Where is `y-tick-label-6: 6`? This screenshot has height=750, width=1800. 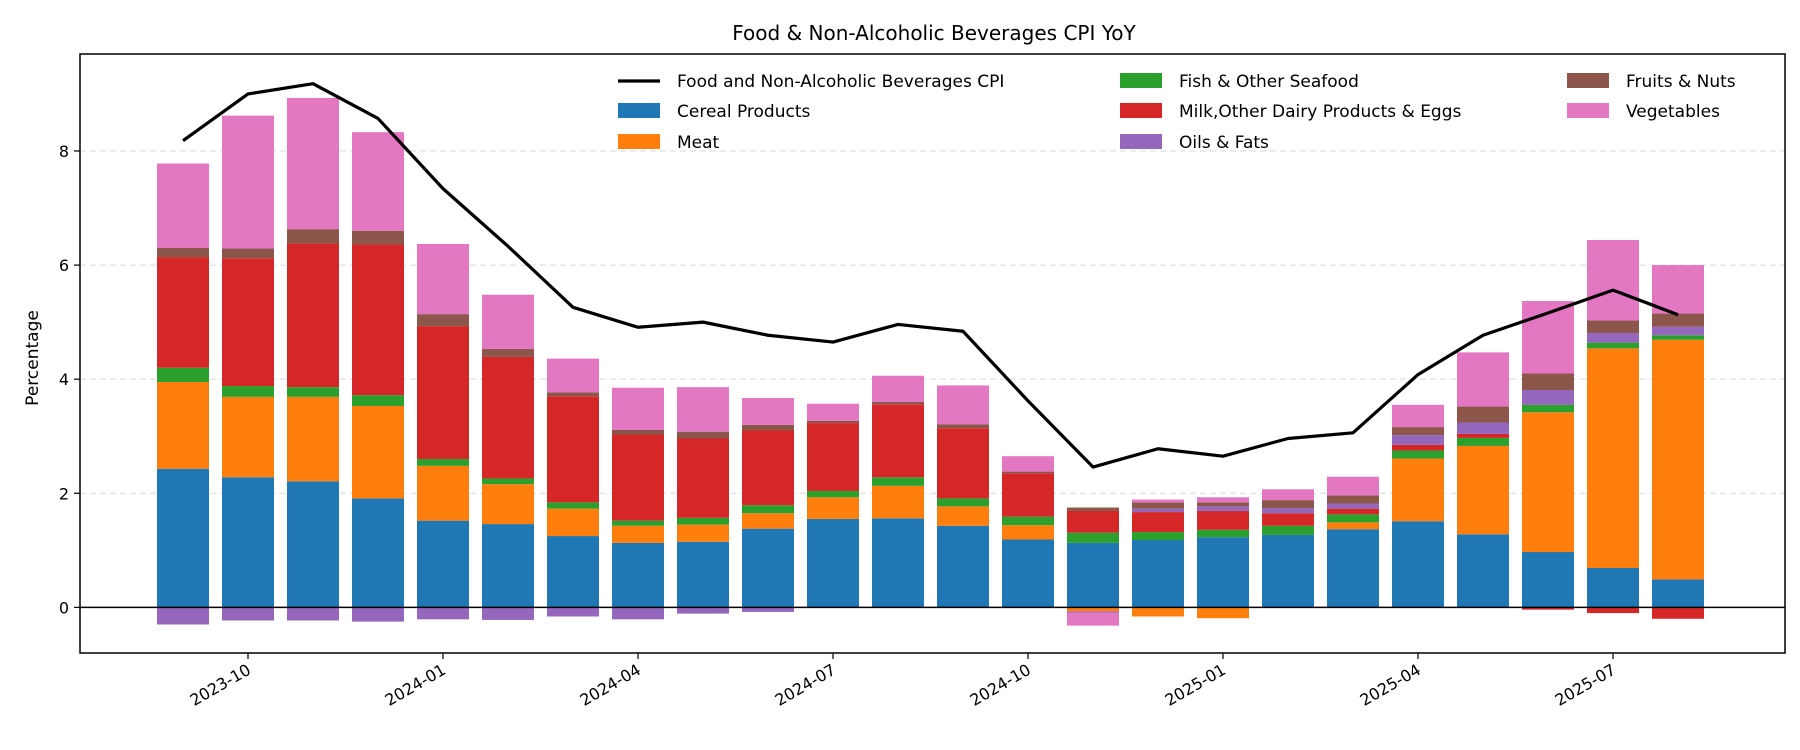 y-tick-label-6: 6 is located at coordinates (64, 265).